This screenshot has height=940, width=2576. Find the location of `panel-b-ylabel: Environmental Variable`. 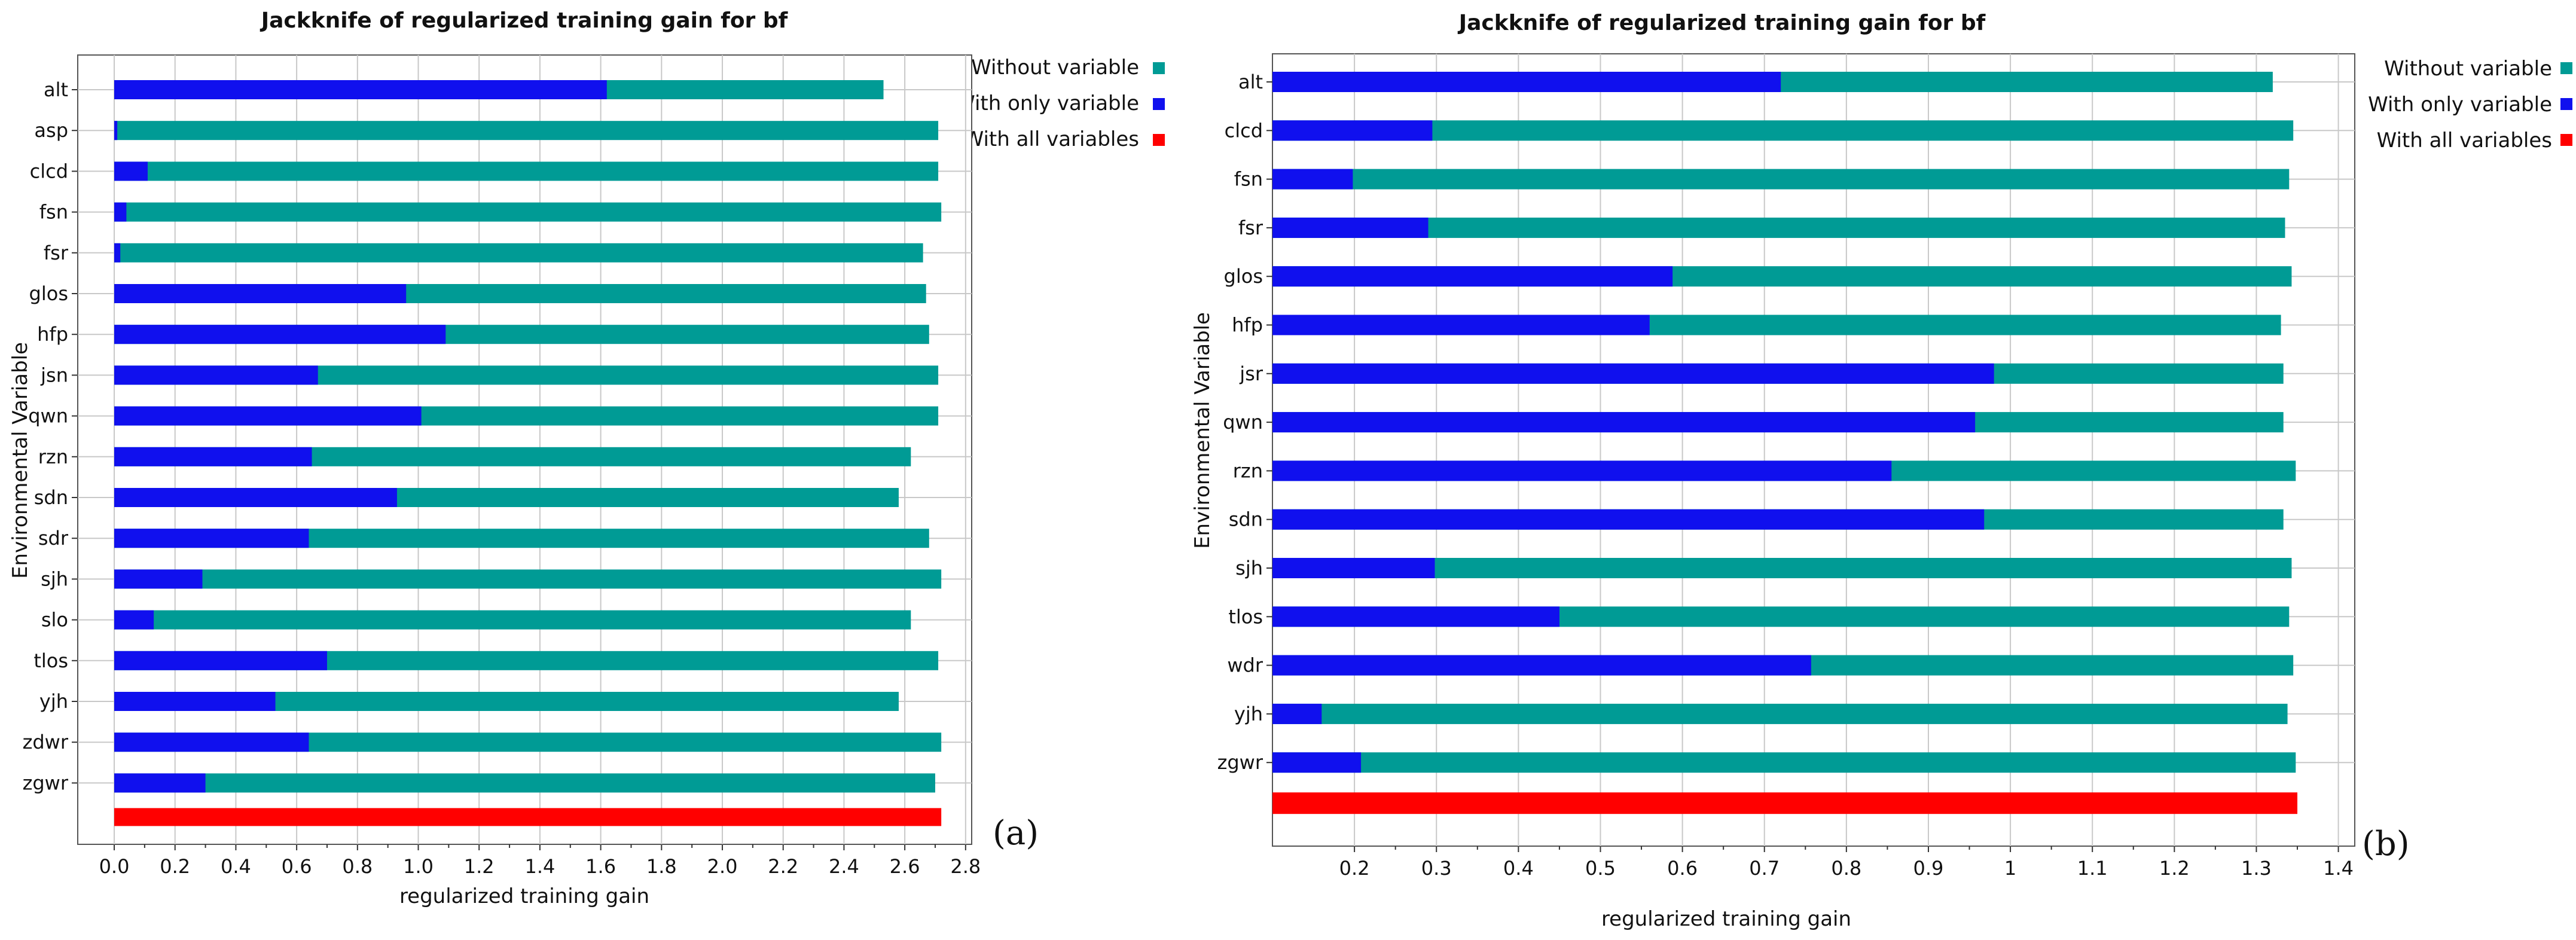

panel-b-ylabel: Environmental Variable is located at coordinates (1202, 430).